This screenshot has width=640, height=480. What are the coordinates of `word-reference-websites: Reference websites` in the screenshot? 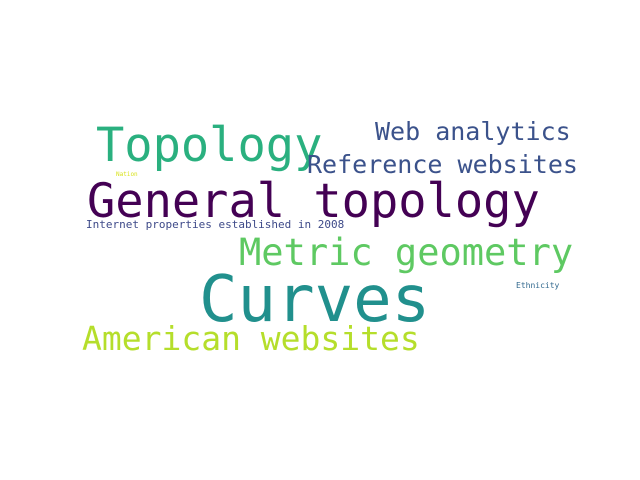 It's located at (442, 164).